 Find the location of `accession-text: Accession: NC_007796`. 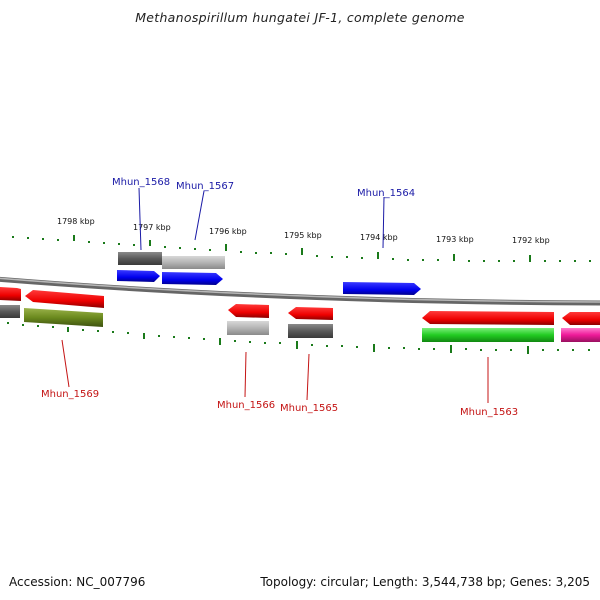

accession-text: Accession: NC_007796 is located at coordinates (77, 582).